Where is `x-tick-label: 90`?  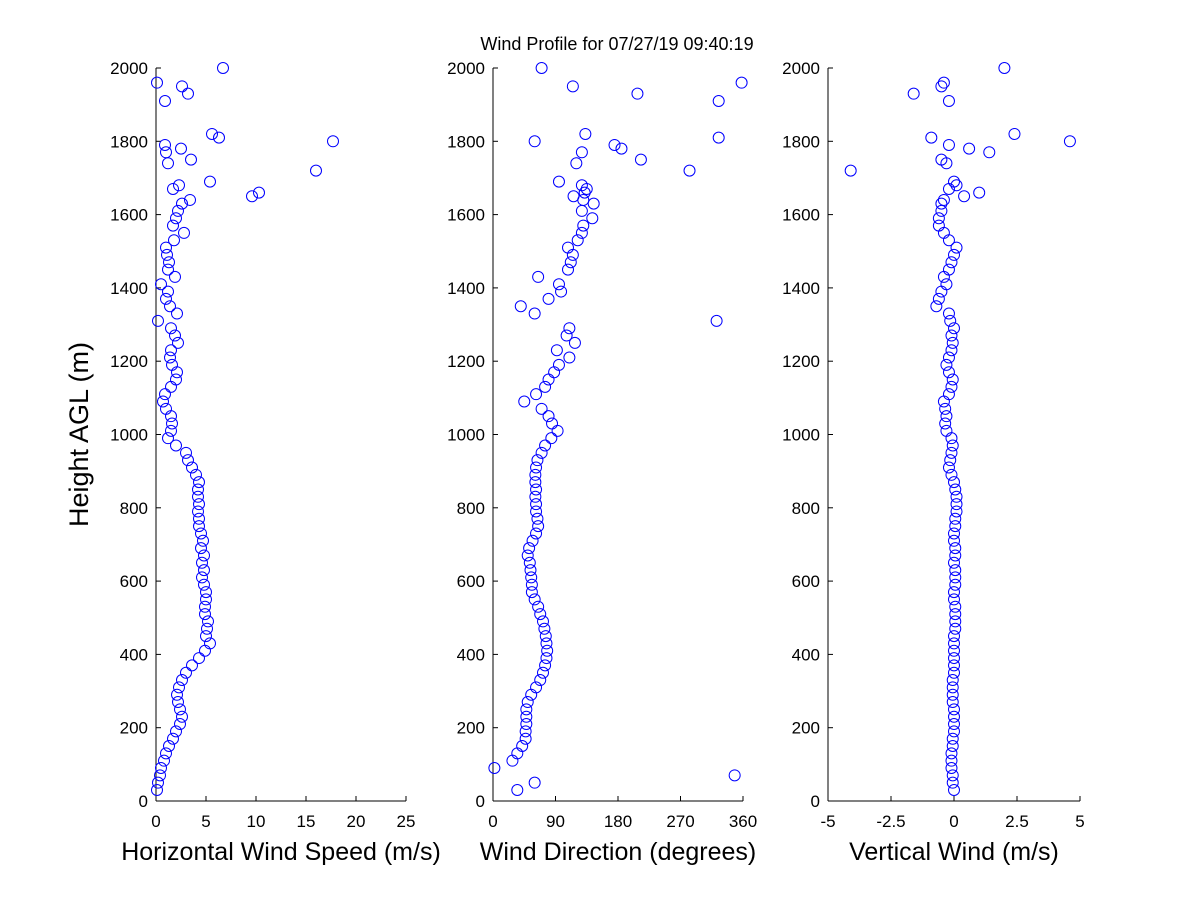 x-tick-label: 90 is located at coordinates (555, 821).